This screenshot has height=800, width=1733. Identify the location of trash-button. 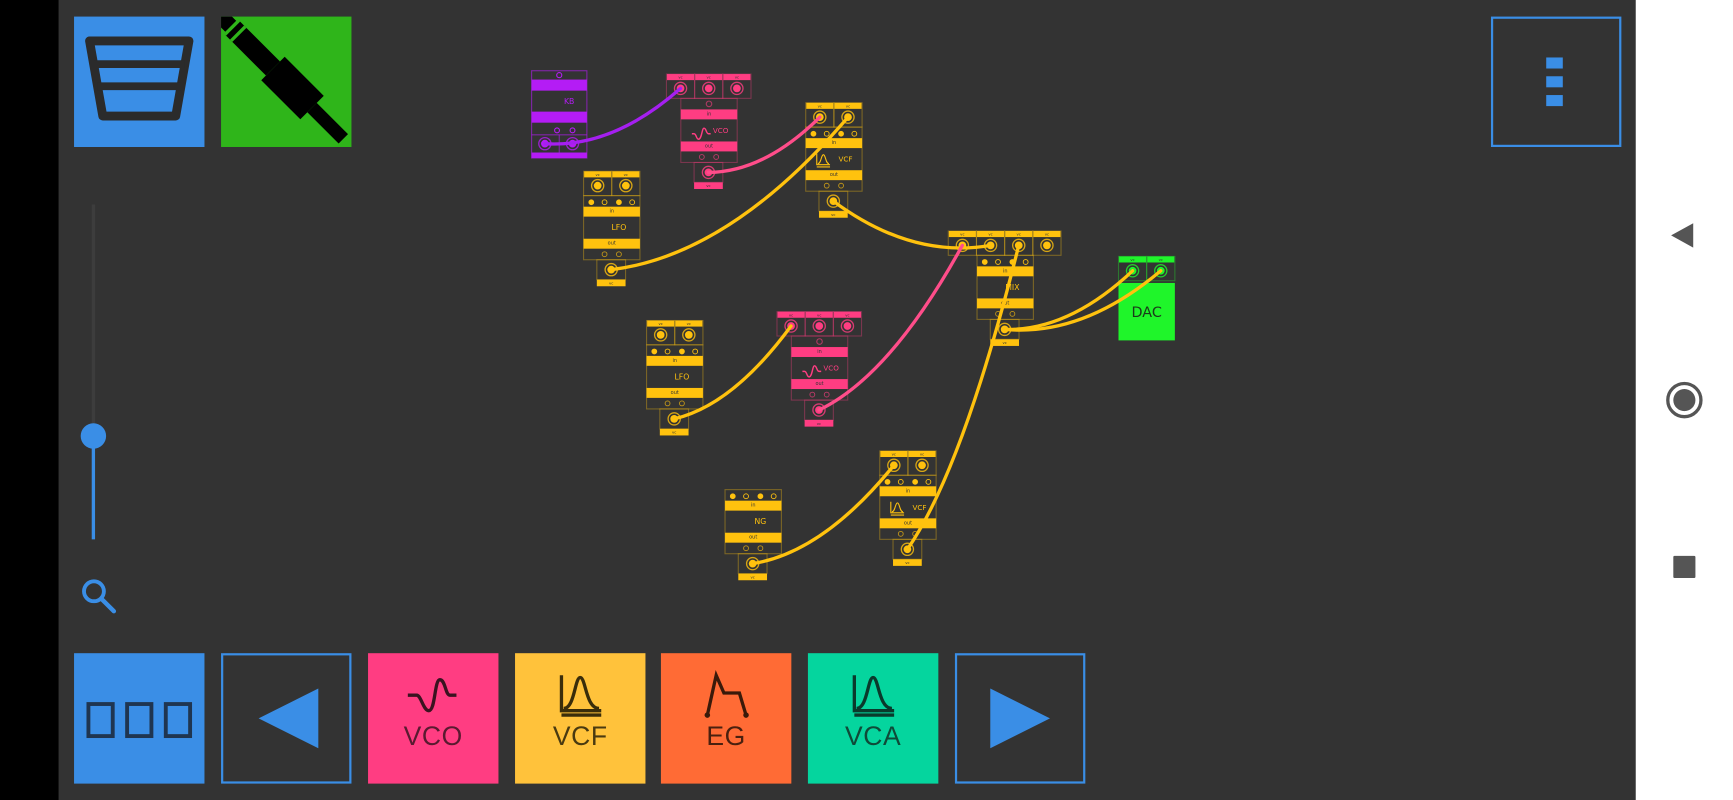
(139, 81).